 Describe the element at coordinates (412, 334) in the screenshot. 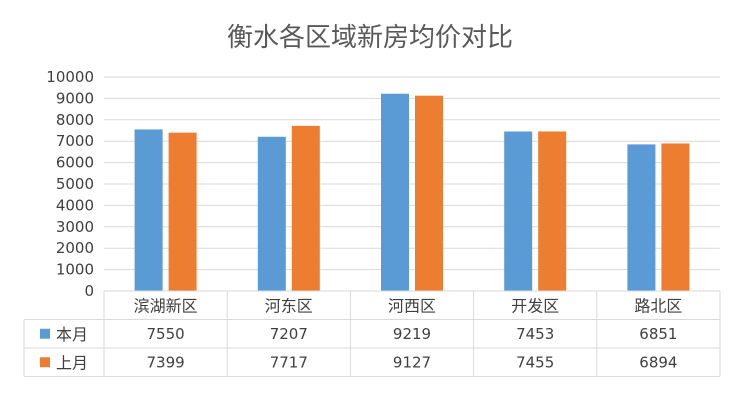

I see `data-label: 9219` at that location.